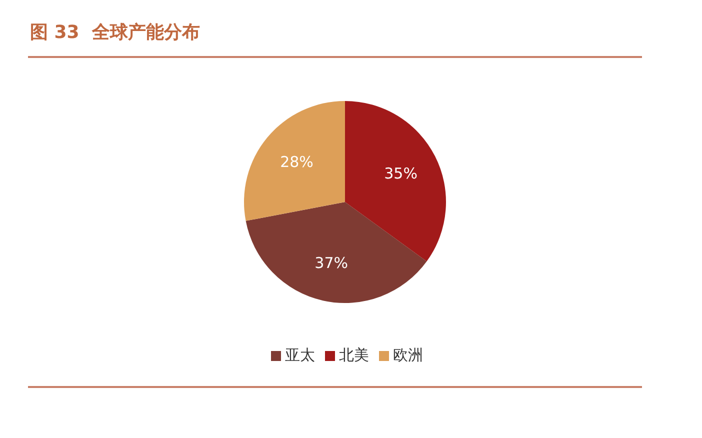  I want to click on legend-label: 亚太, so click(300, 355).